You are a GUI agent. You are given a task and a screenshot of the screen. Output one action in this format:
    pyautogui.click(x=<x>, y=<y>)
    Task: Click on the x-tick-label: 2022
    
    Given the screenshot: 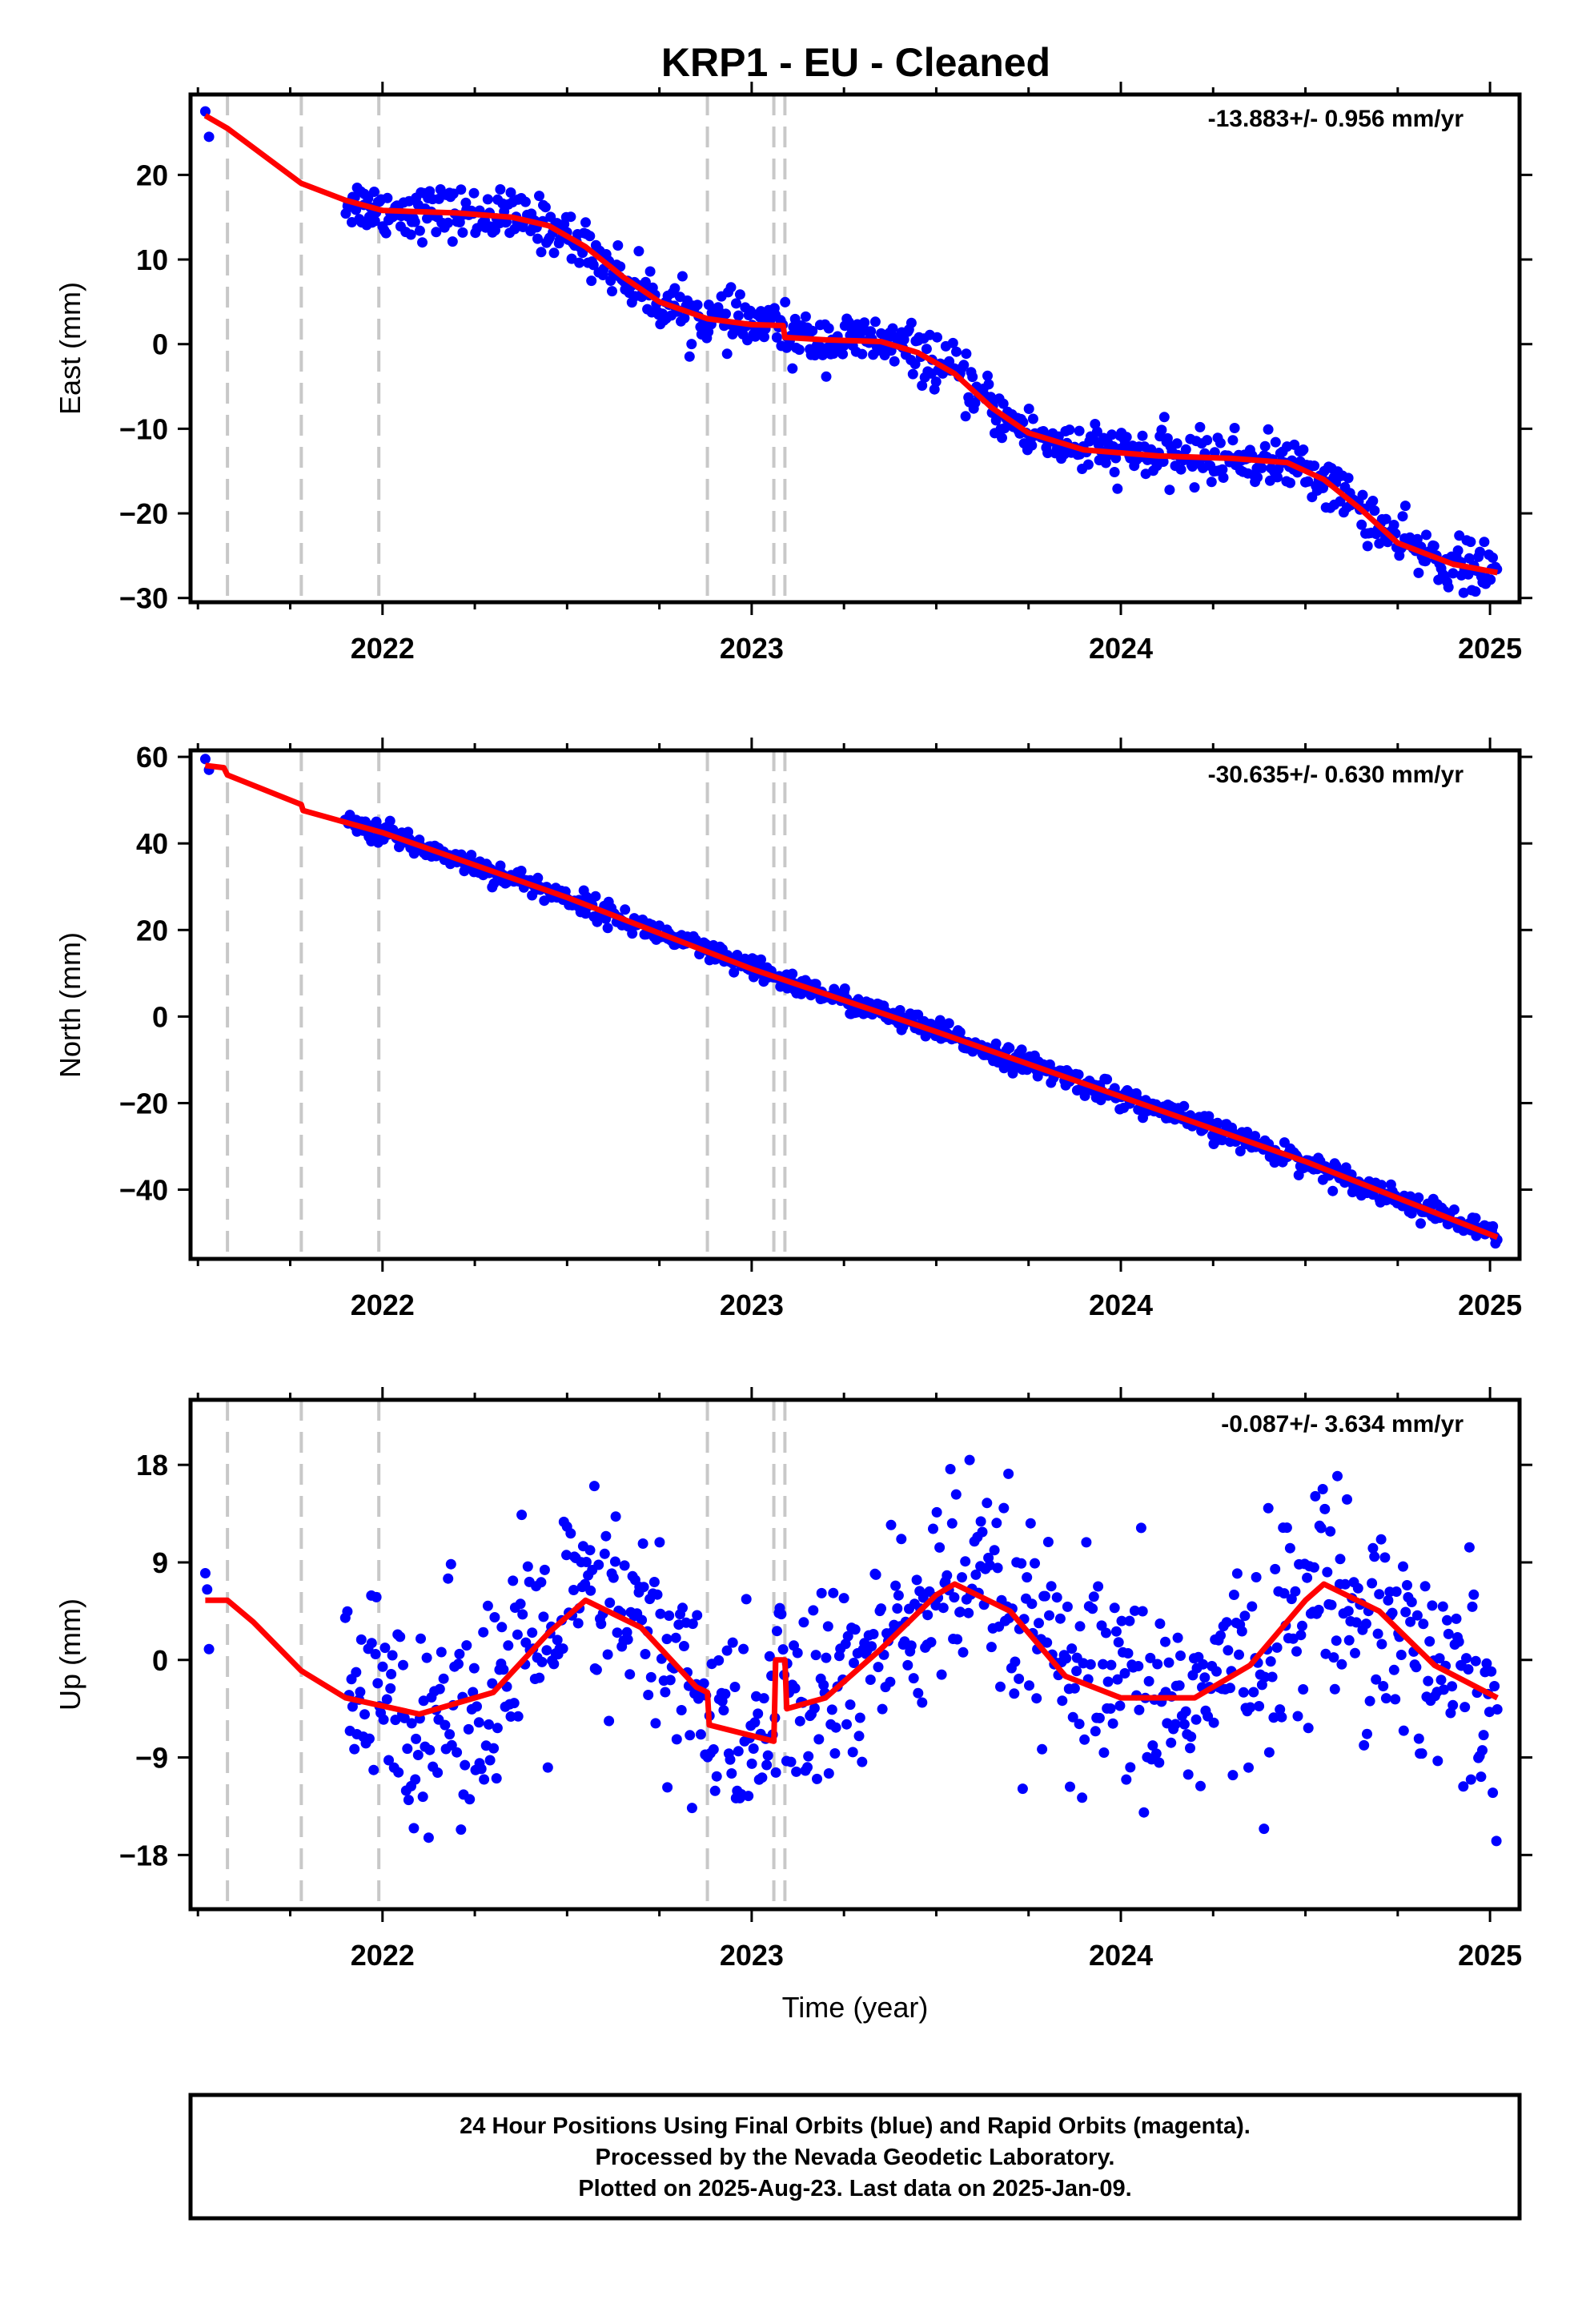 What is the action you would take?
    pyautogui.click(x=383, y=1955)
    